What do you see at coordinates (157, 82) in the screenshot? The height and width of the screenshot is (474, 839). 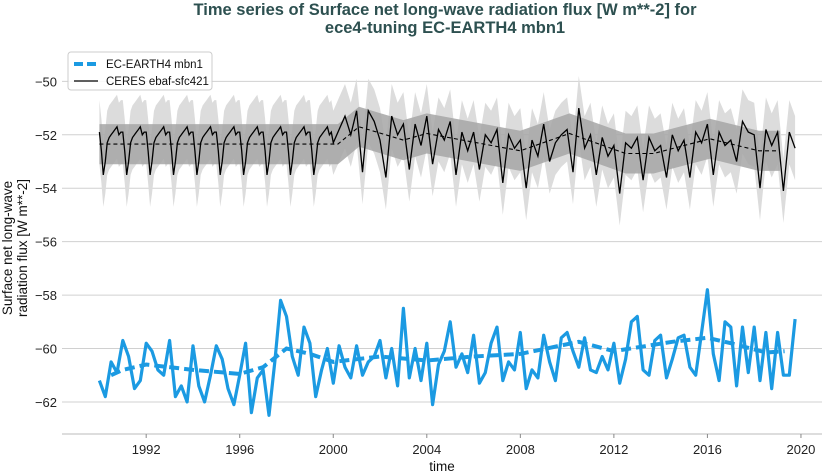 I see `legend-label-obs: CERES ebaf-sfc421` at bounding box center [157, 82].